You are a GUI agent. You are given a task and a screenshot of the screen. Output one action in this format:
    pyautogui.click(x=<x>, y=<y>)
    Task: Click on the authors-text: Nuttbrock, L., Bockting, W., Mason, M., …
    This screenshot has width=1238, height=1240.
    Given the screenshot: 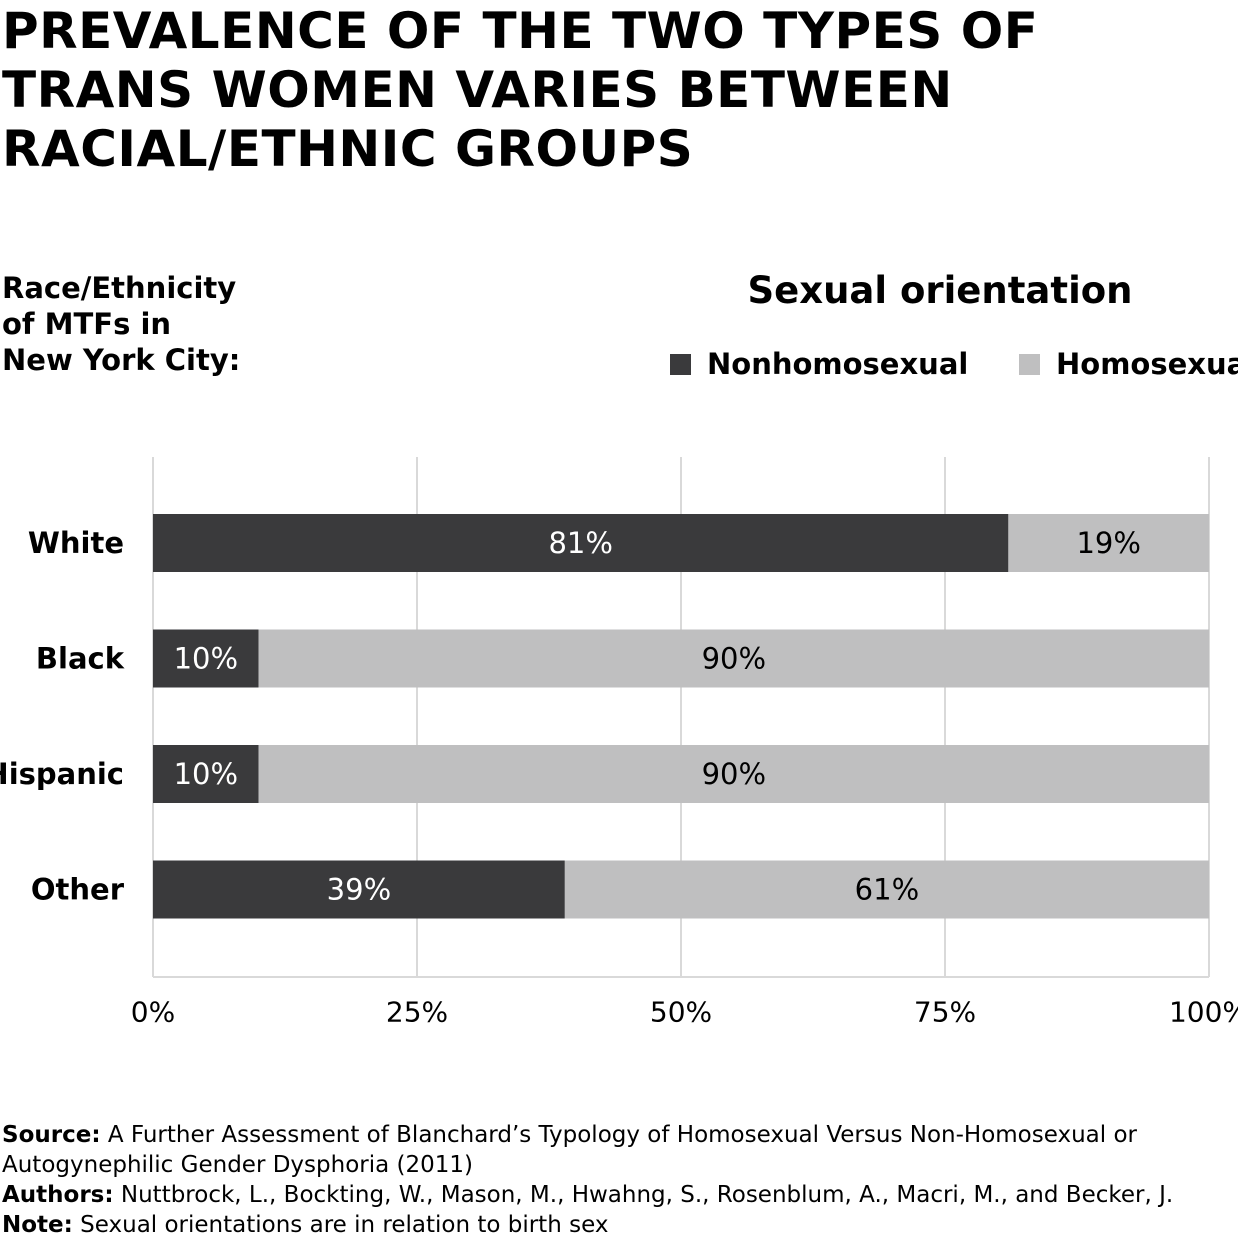 What is the action you would take?
    pyautogui.click(x=647, y=1195)
    